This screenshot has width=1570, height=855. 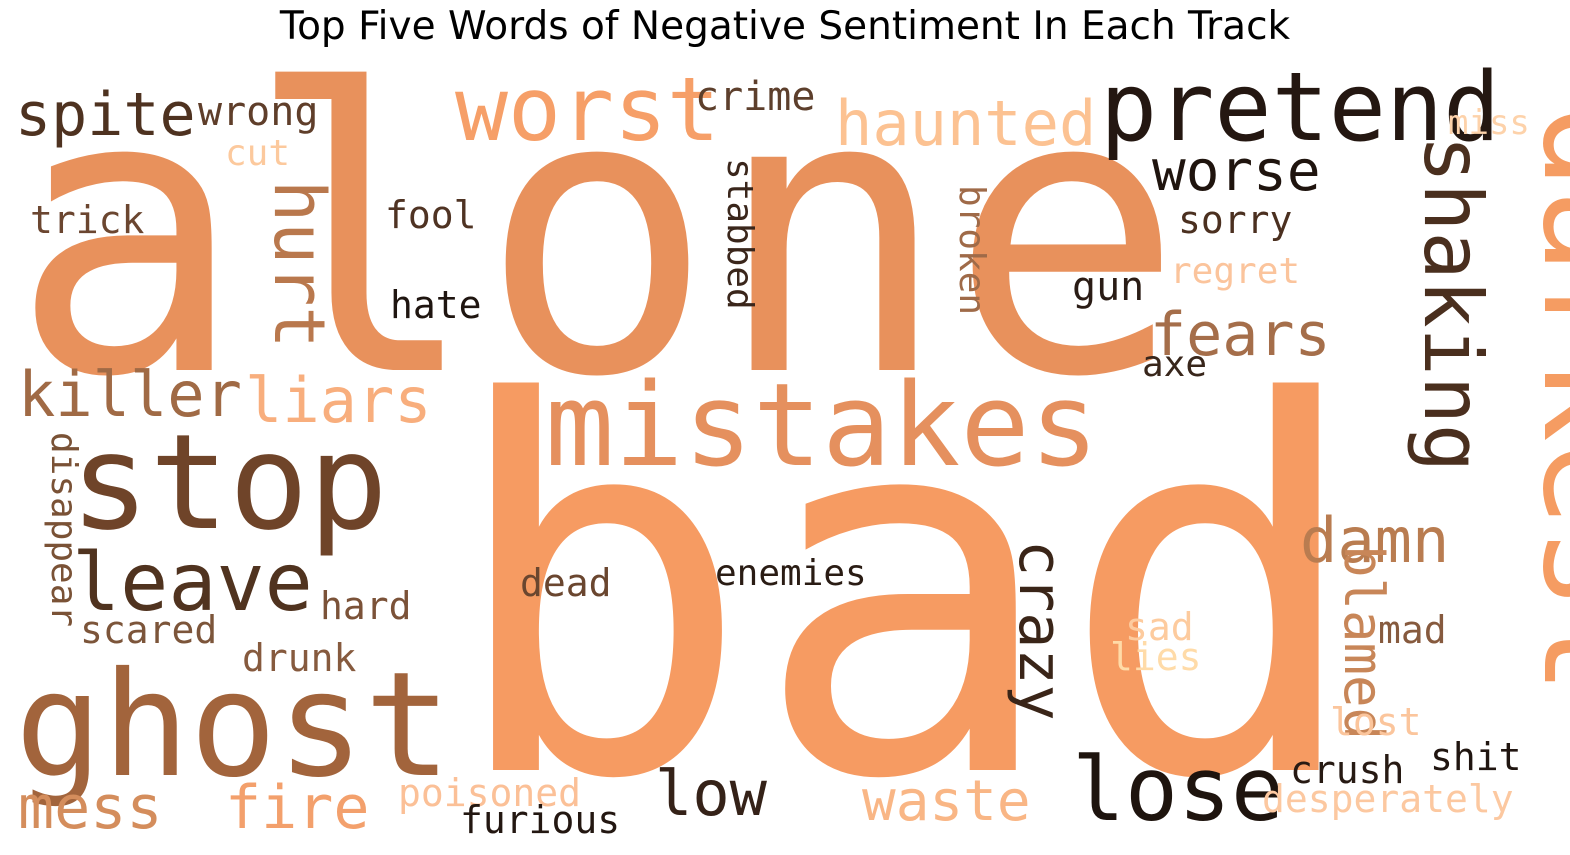 I want to click on word-hurt: hurt, so click(x=299, y=264).